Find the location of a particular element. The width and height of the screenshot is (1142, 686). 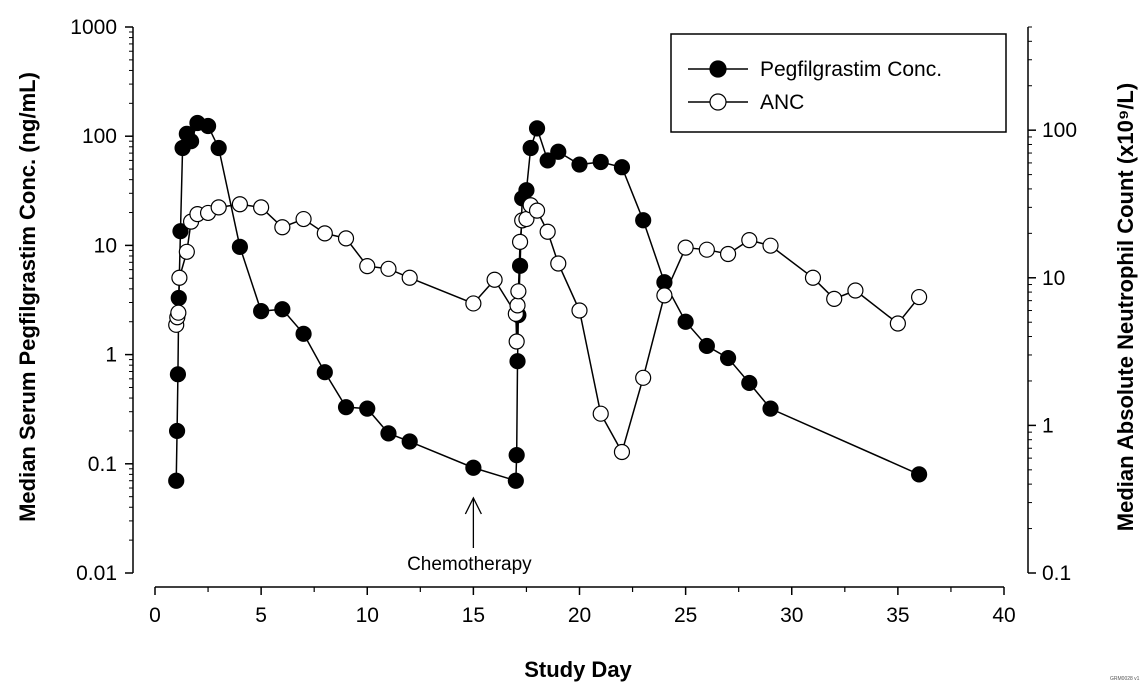

y-right-tick-label: 1 is located at coordinates (1048, 425).